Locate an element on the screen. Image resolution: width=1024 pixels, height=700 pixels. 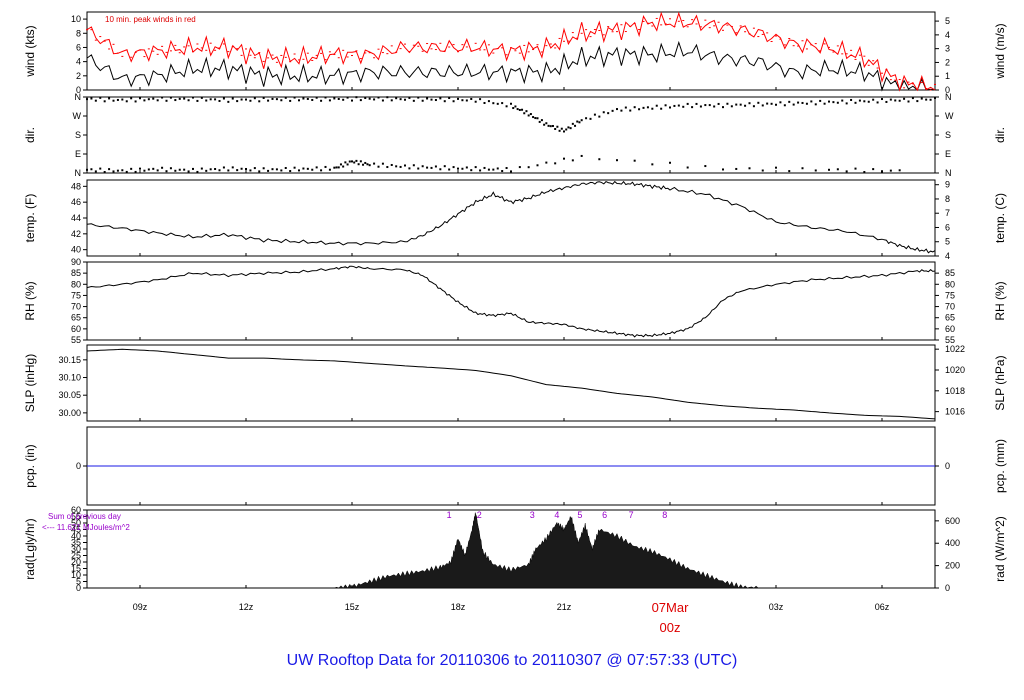
wind-right-tick-label: 5 is located at coordinates (947, 21).